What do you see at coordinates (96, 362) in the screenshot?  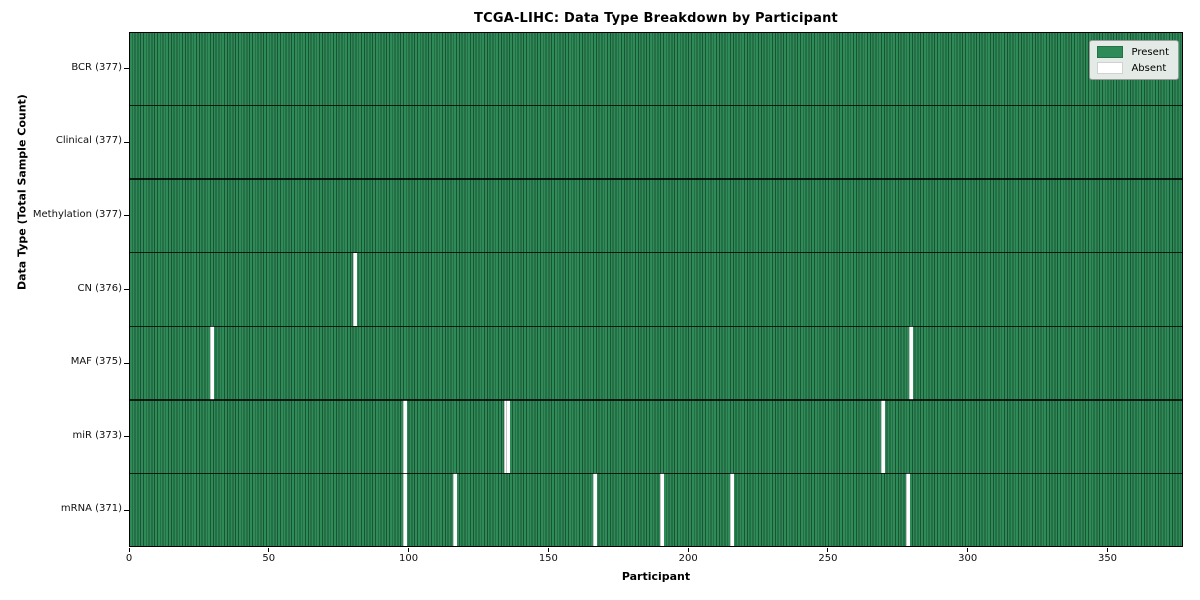 I see `y-tick-label-maf: MAF (375)` at bounding box center [96, 362].